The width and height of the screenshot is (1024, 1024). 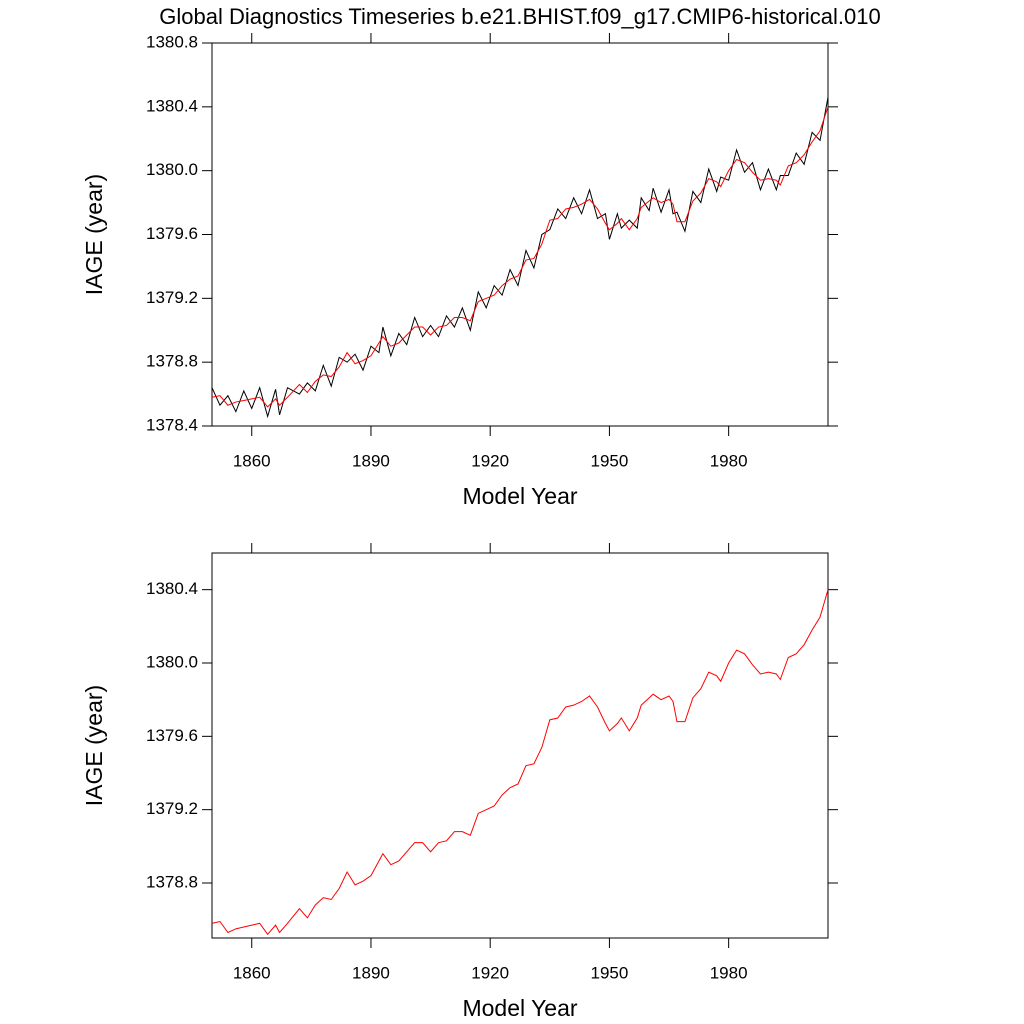 What do you see at coordinates (172, 424) in the screenshot?
I see `y-tick-label: 1378.4` at bounding box center [172, 424].